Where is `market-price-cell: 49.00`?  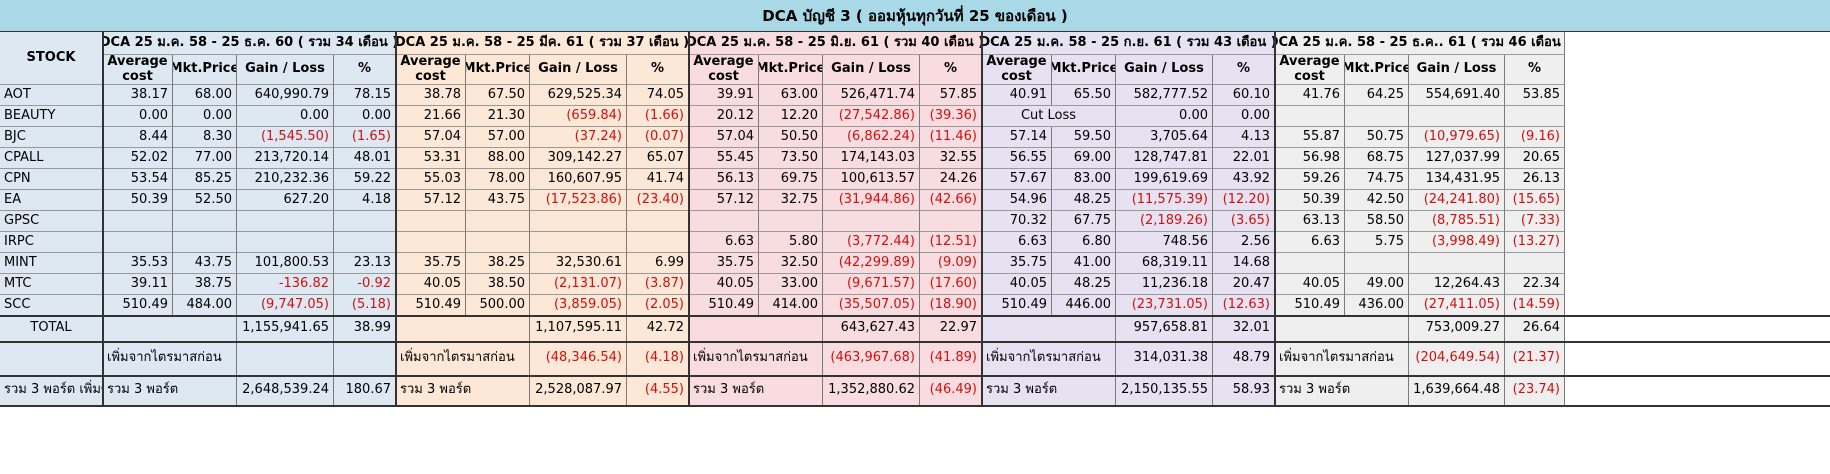 market-price-cell: 49.00 is located at coordinates (1377, 284).